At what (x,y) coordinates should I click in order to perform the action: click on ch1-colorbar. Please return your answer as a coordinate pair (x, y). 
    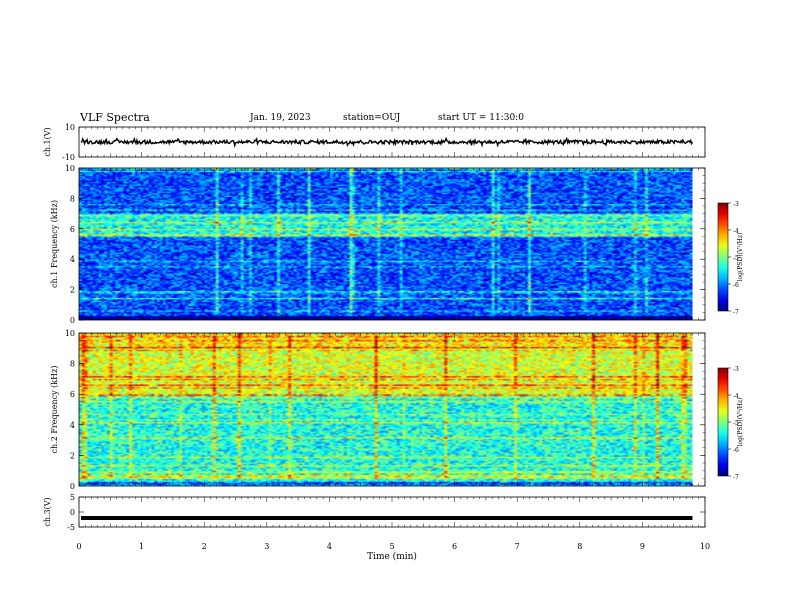
    Looking at the image, I should click on (723, 257).